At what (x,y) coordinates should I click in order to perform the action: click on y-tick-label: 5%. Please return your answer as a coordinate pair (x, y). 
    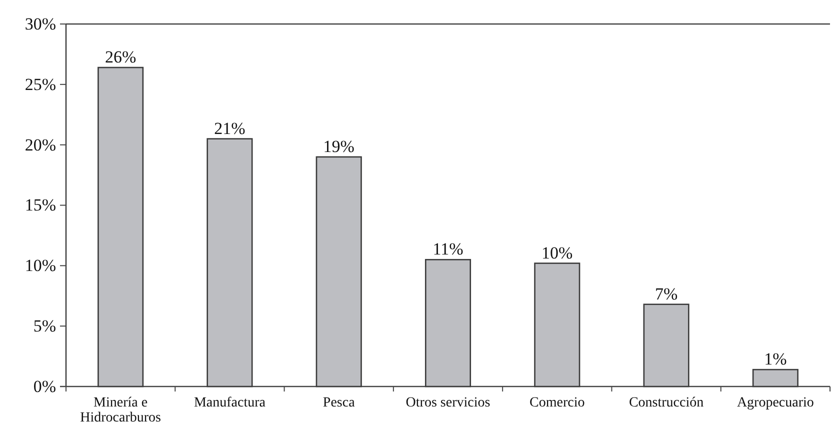
    Looking at the image, I should click on (44, 326).